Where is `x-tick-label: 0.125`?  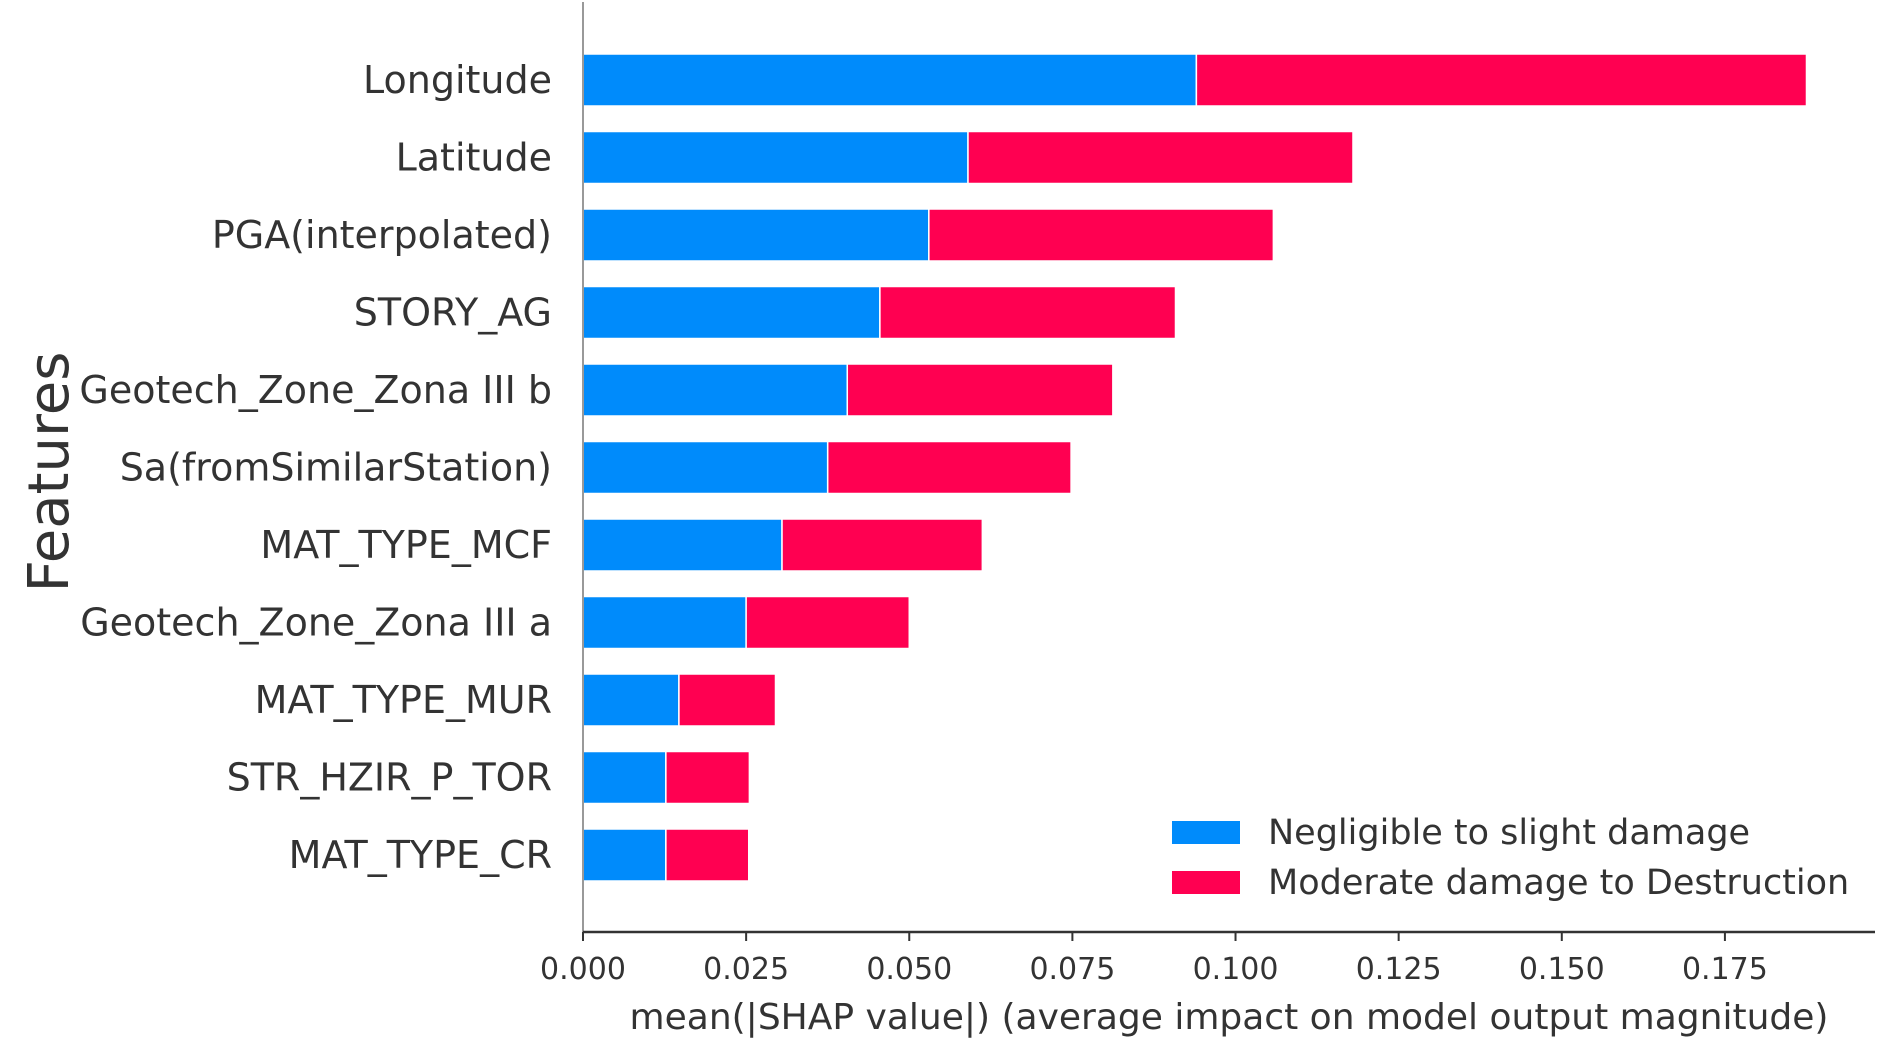 x-tick-label: 0.125 is located at coordinates (1399, 969).